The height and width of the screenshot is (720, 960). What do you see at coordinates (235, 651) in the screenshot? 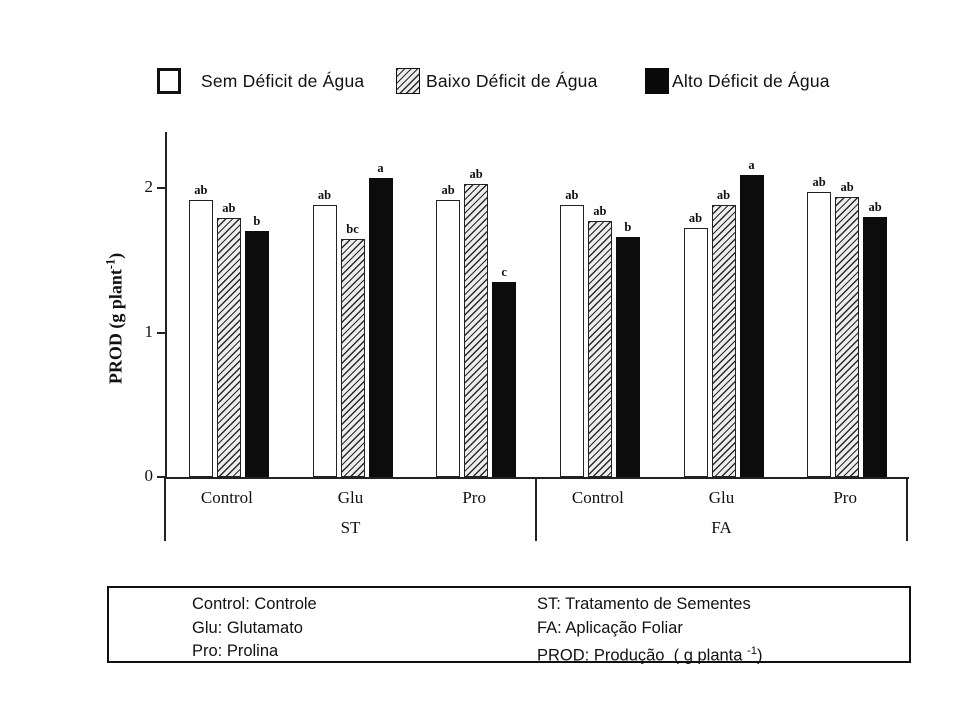
I see `footnote-line-pro: Pro: Prolina` at bounding box center [235, 651].